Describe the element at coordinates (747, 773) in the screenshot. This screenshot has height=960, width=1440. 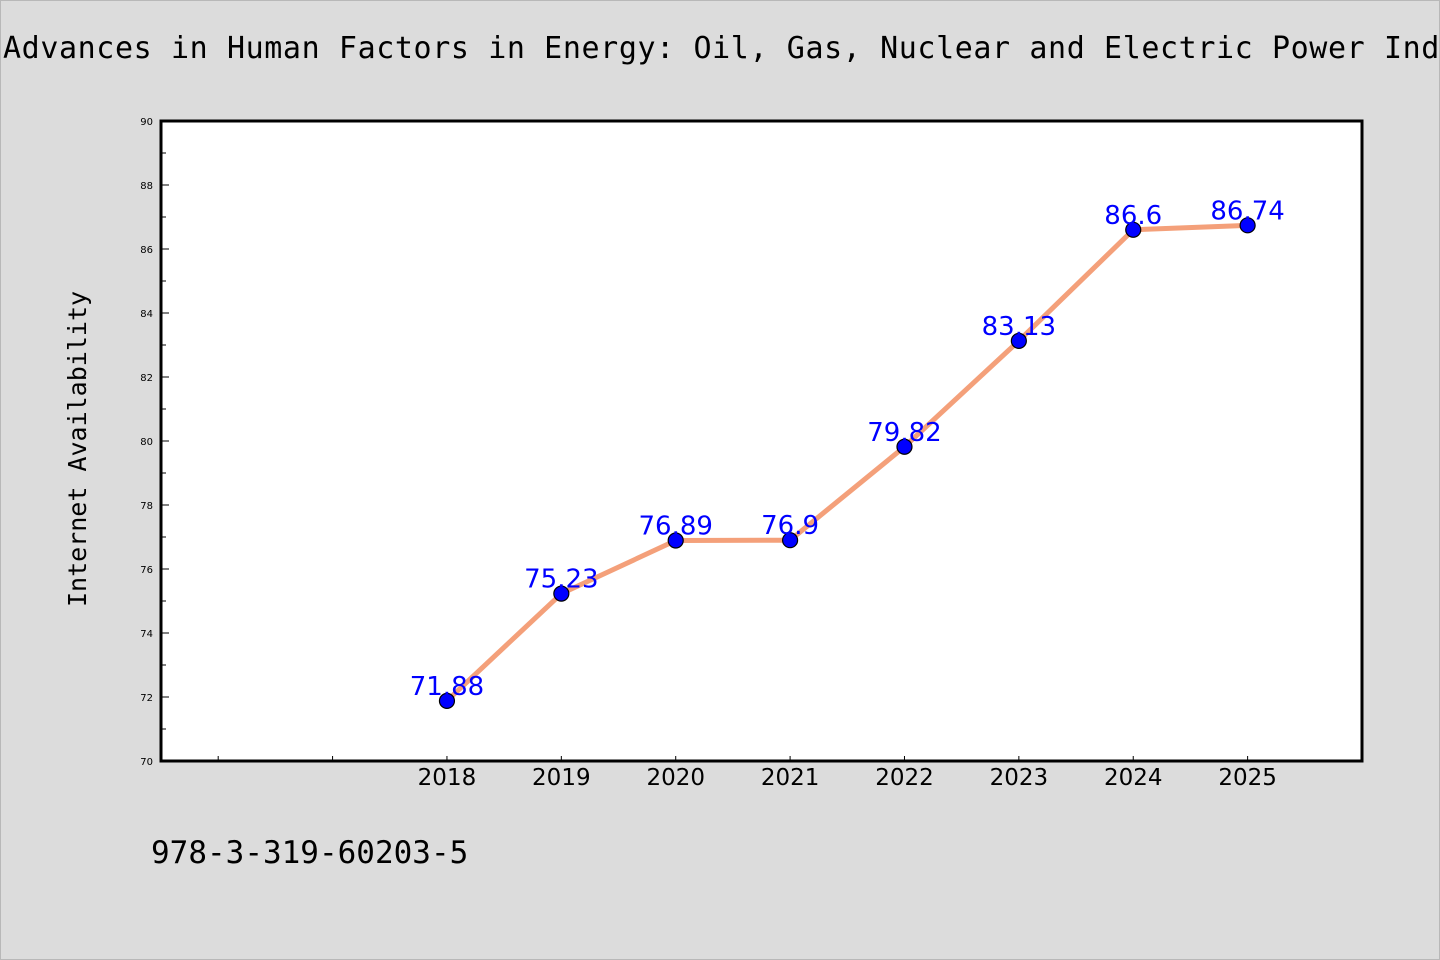
I see `x-axis: 2018 2019 2020 2021 2022 2023 2024 2025` at that location.